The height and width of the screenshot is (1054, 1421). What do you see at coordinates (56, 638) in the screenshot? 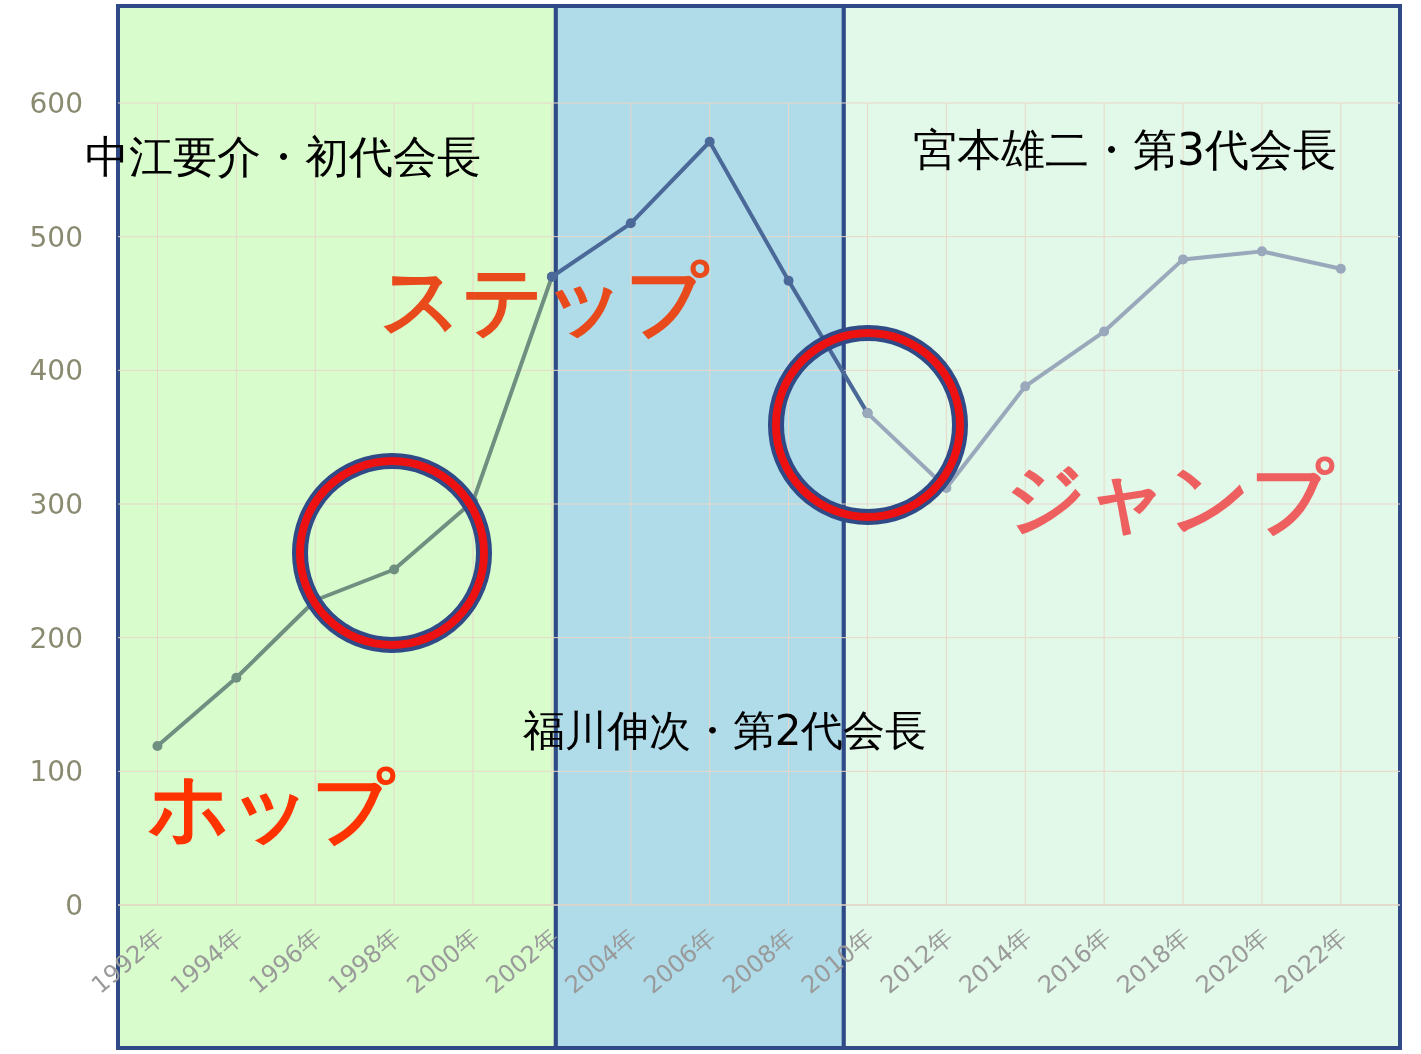
I see `y-tick-label: 200` at bounding box center [56, 638].